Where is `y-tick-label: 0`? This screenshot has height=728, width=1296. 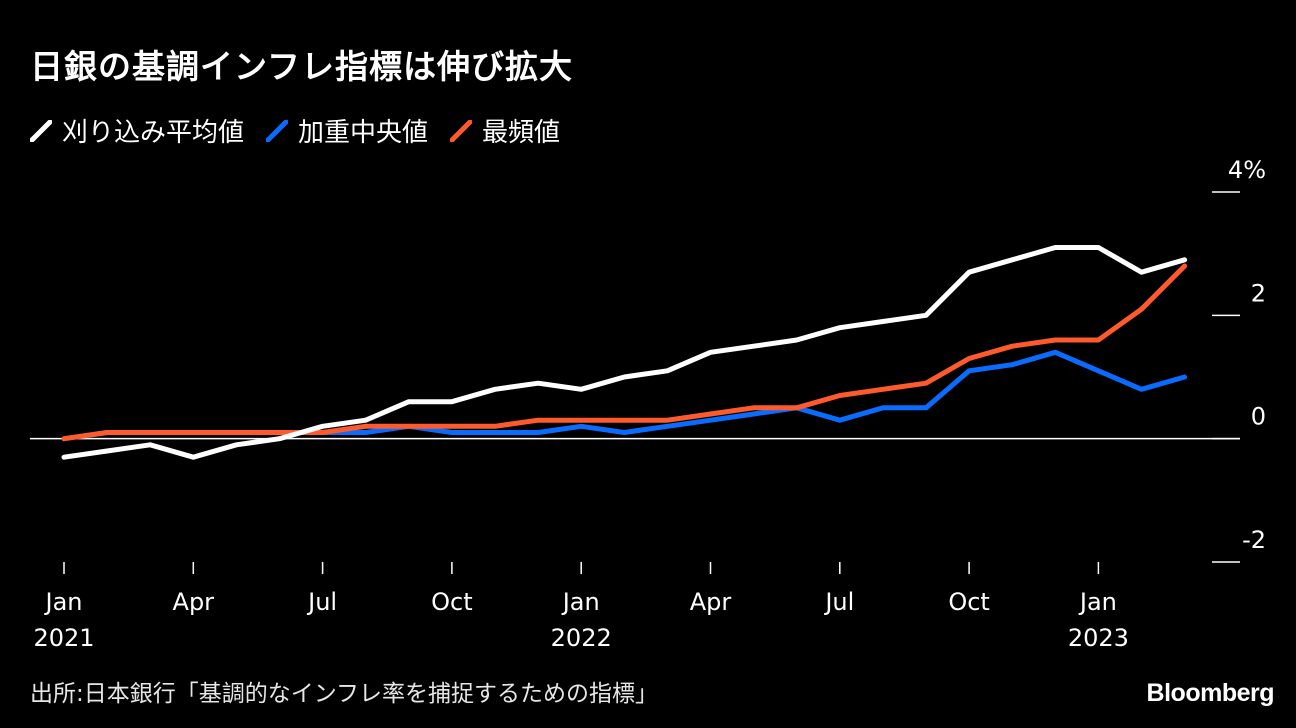
y-tick-label: 0 is located at coordinates (1258, 417).